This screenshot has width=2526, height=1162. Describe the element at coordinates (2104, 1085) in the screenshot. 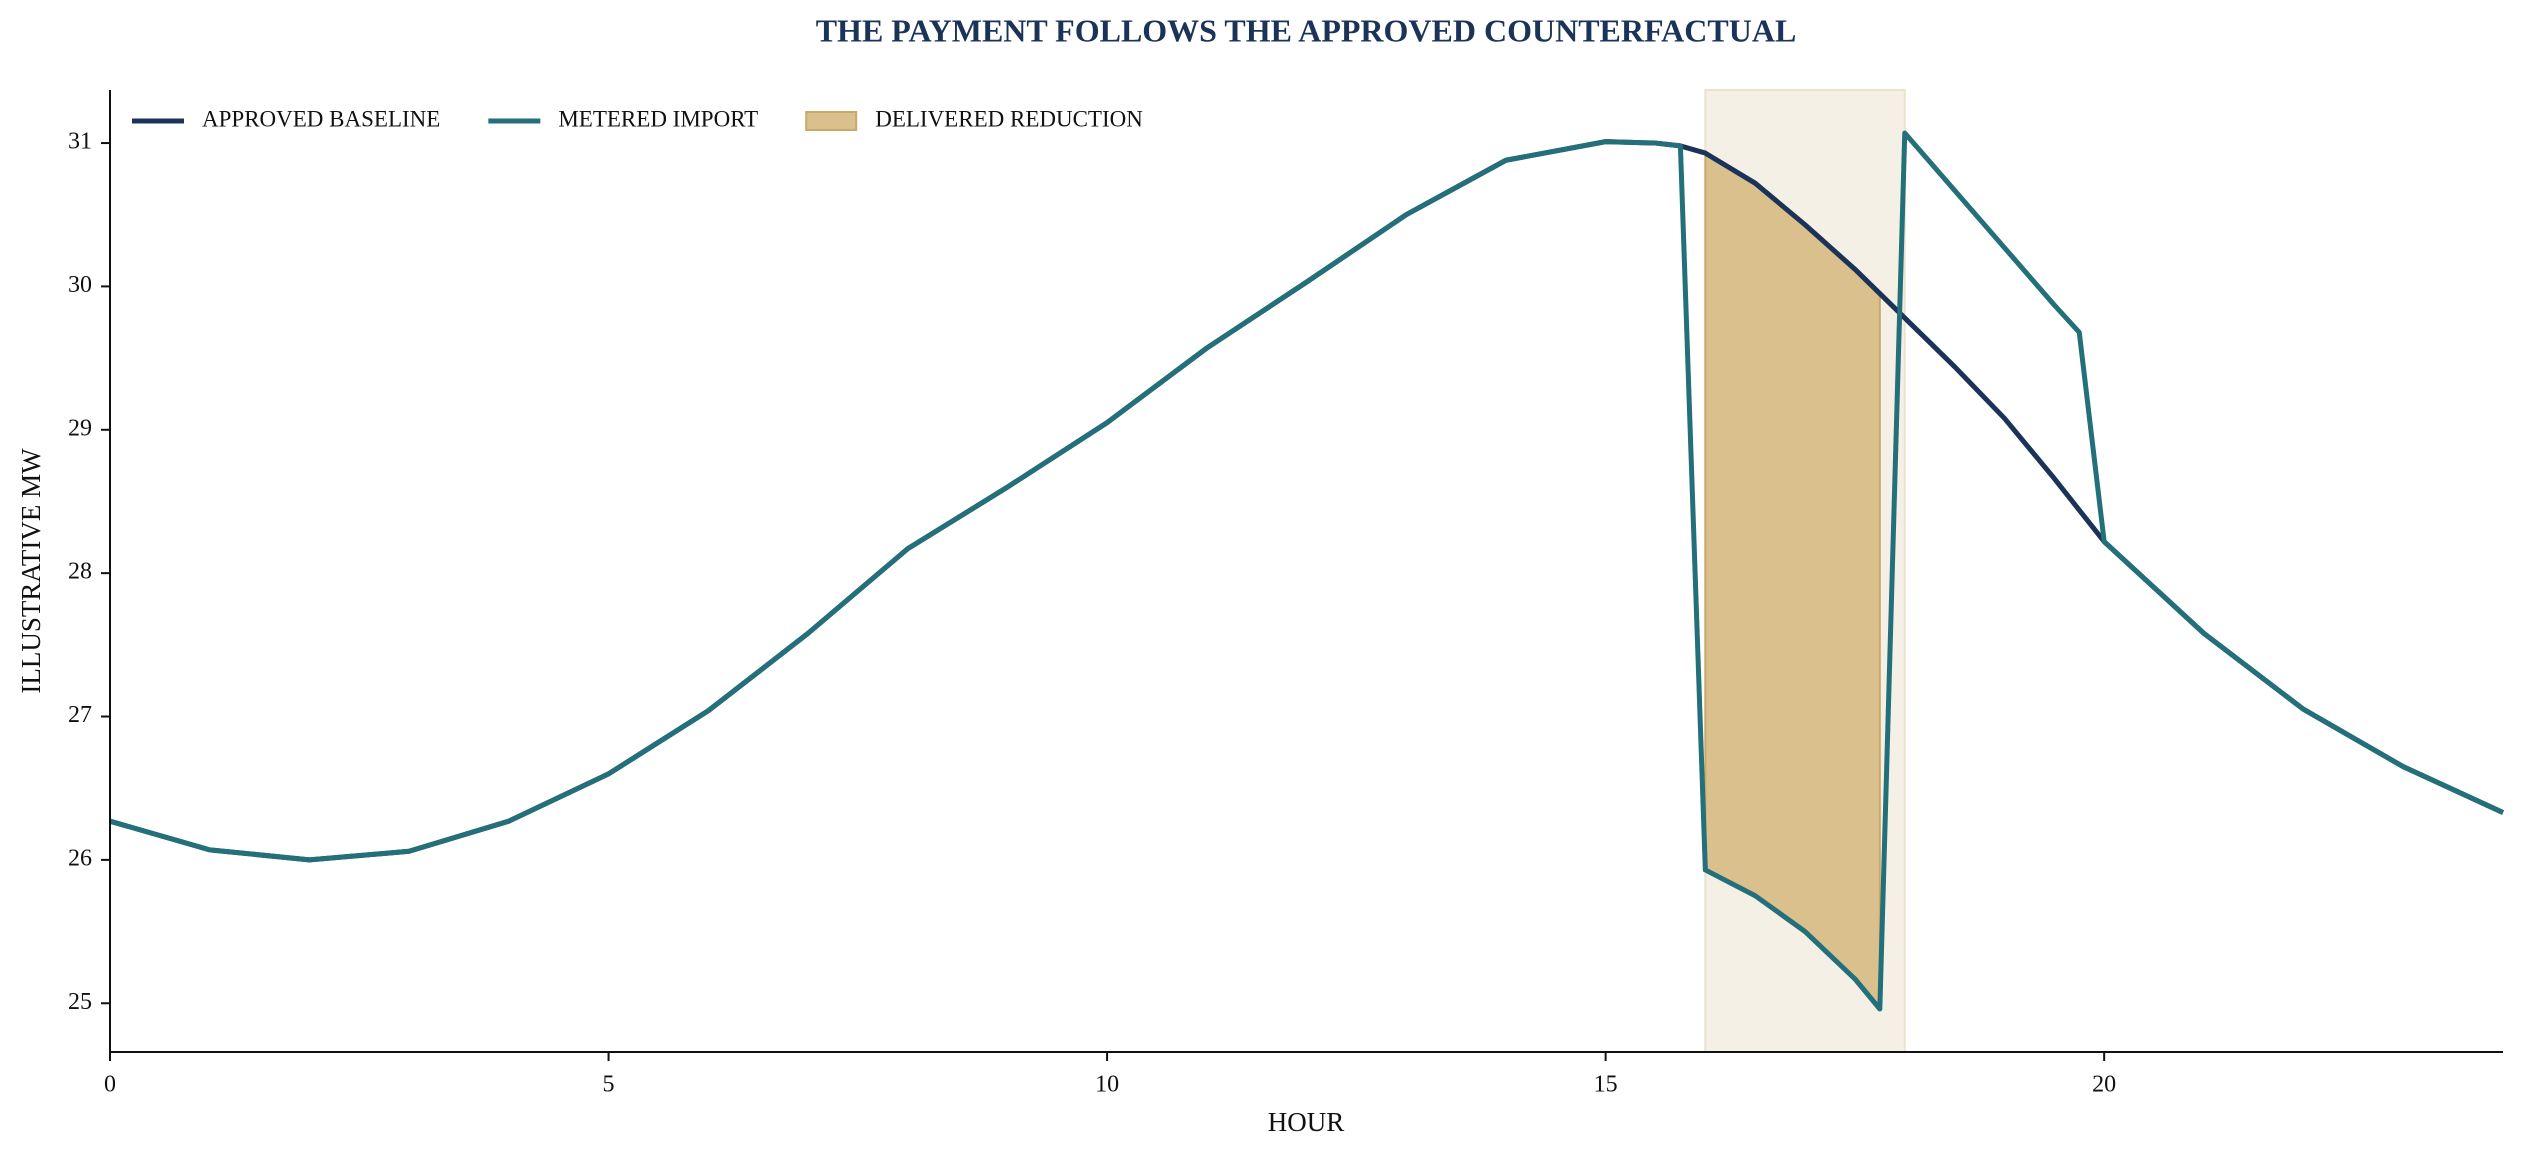

I see `x-tick-label: 20` at that location.